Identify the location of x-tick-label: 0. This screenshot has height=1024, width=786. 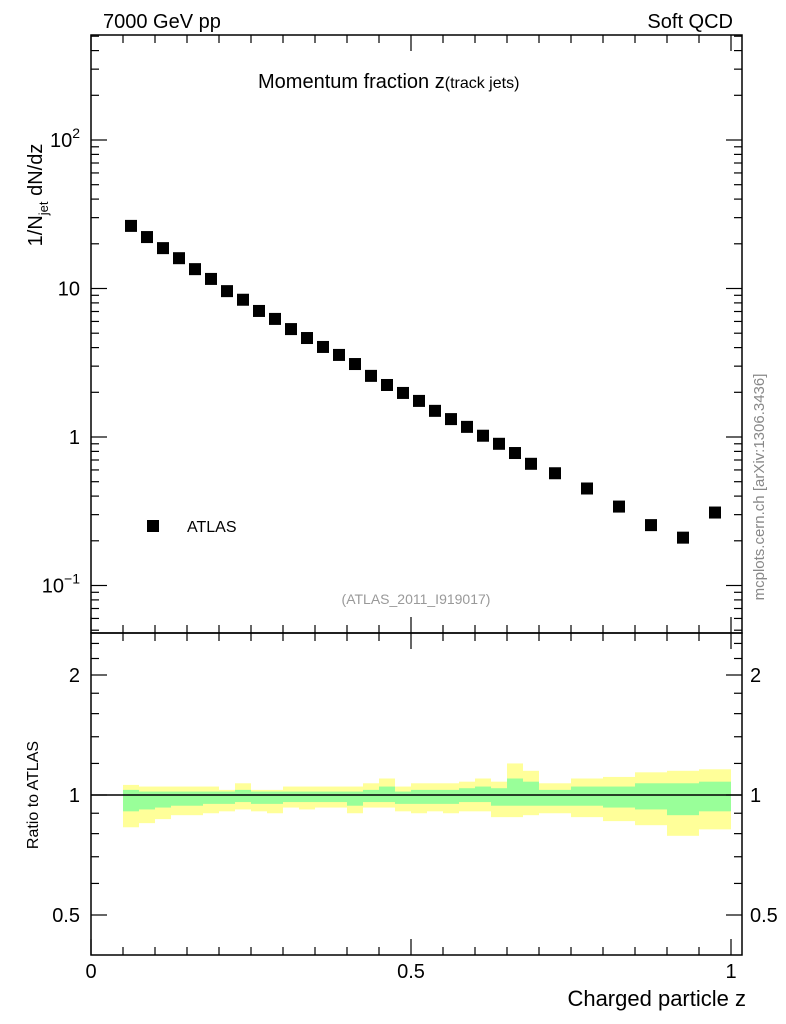
(90, 972).